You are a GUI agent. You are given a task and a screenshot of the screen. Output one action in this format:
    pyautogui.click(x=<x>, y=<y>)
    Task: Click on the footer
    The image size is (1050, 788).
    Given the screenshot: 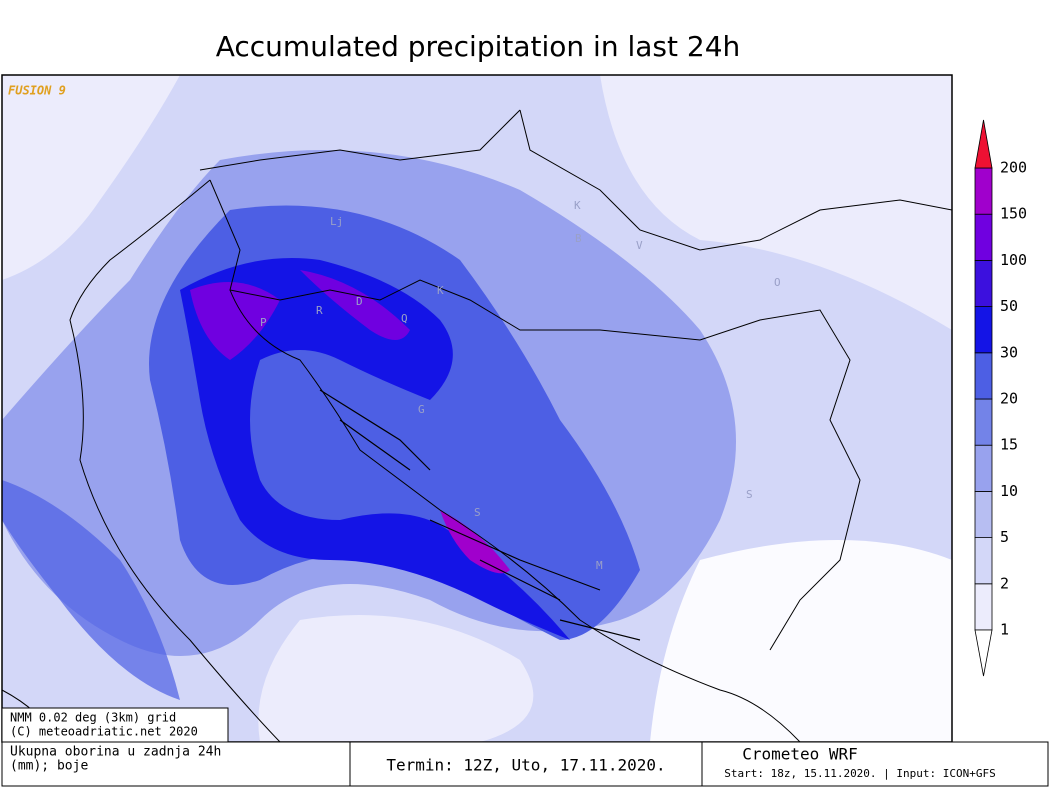 What is the action you would take?
    pyautogui.click(x=525, y=764)
    